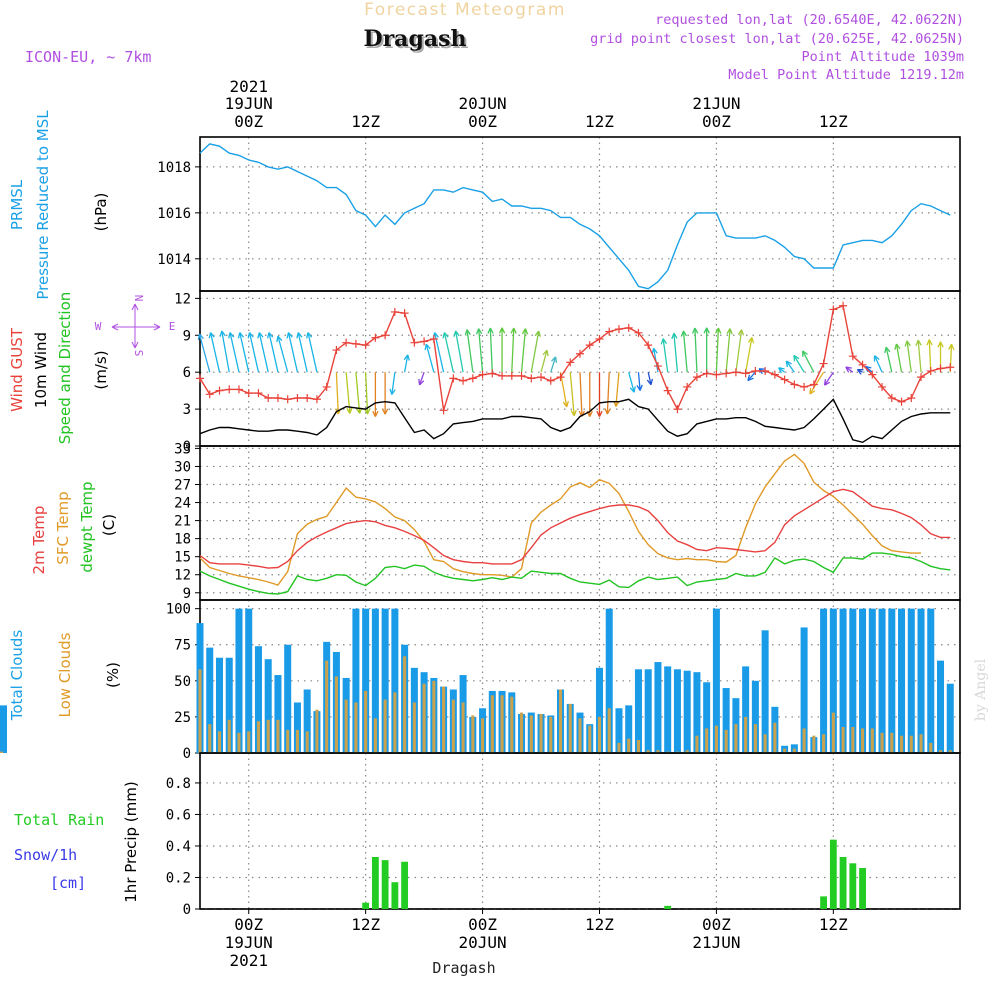  Describe the element at coordinates (833, 924) in the screenshot. I see `bottom-time-label: 12Z` at that location.